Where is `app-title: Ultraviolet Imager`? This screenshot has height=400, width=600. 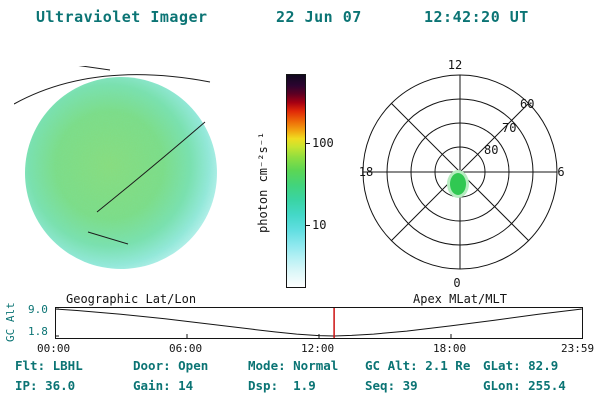
app-title: Ultraviolet Imager is located at coordinates (122, 17).